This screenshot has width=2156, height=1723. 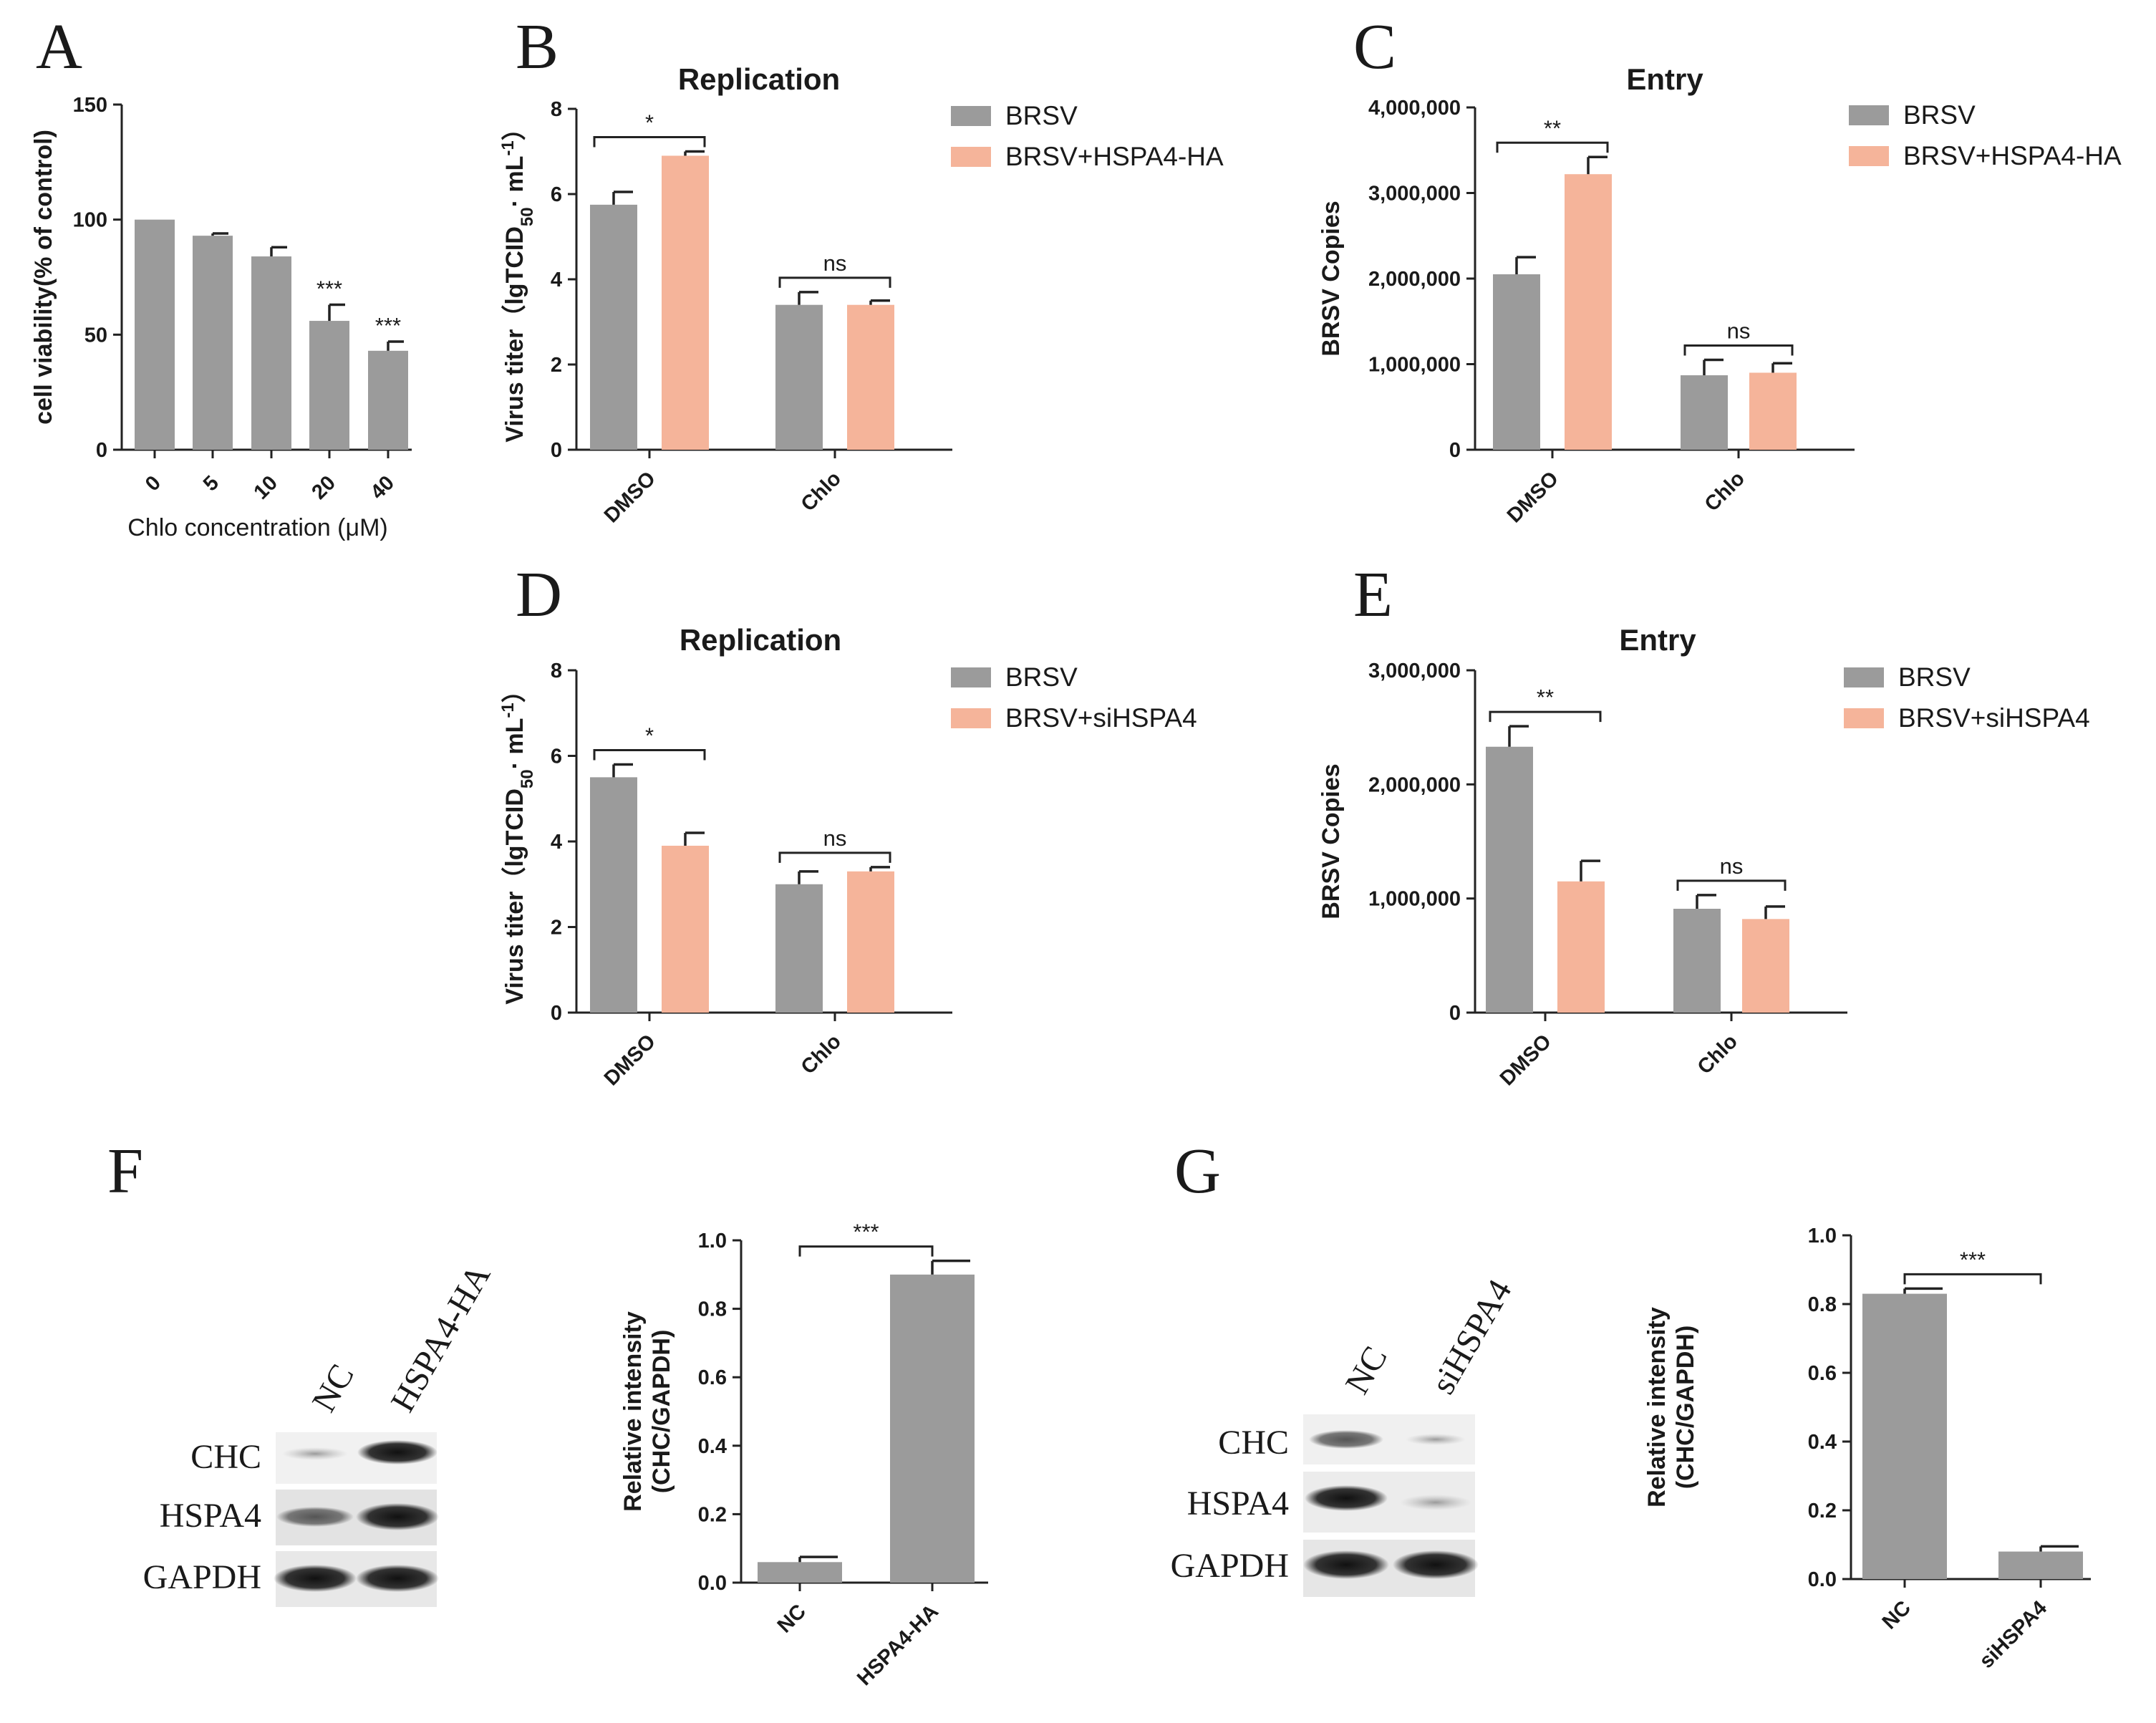 What do you see at coordinates (266, 487) in the screenshot?
I see `chart-a-xtick-label: 10` at bounding box center [266, 487].